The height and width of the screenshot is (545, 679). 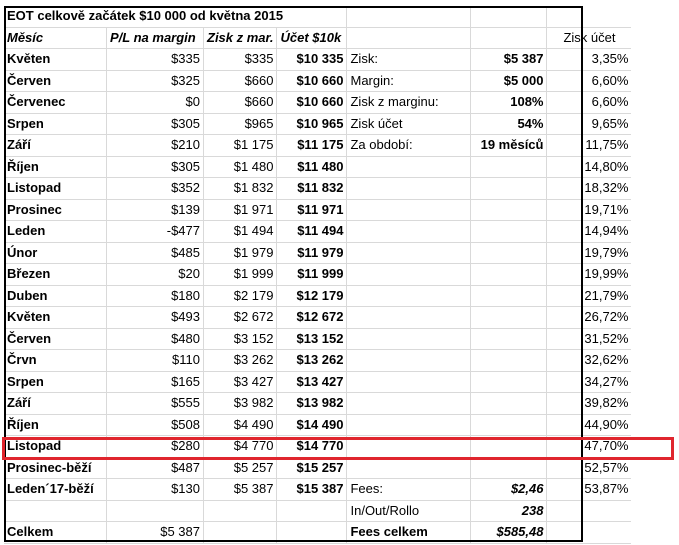 I want to click on month-cell, so click(x=55, y=511).